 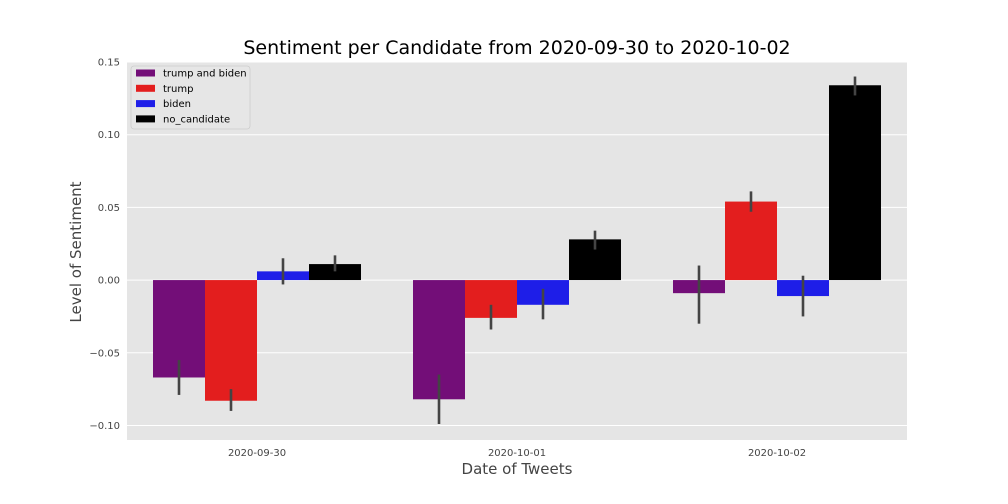 I want to click on legend-label: no_candidate, so click(x=196, y=119).